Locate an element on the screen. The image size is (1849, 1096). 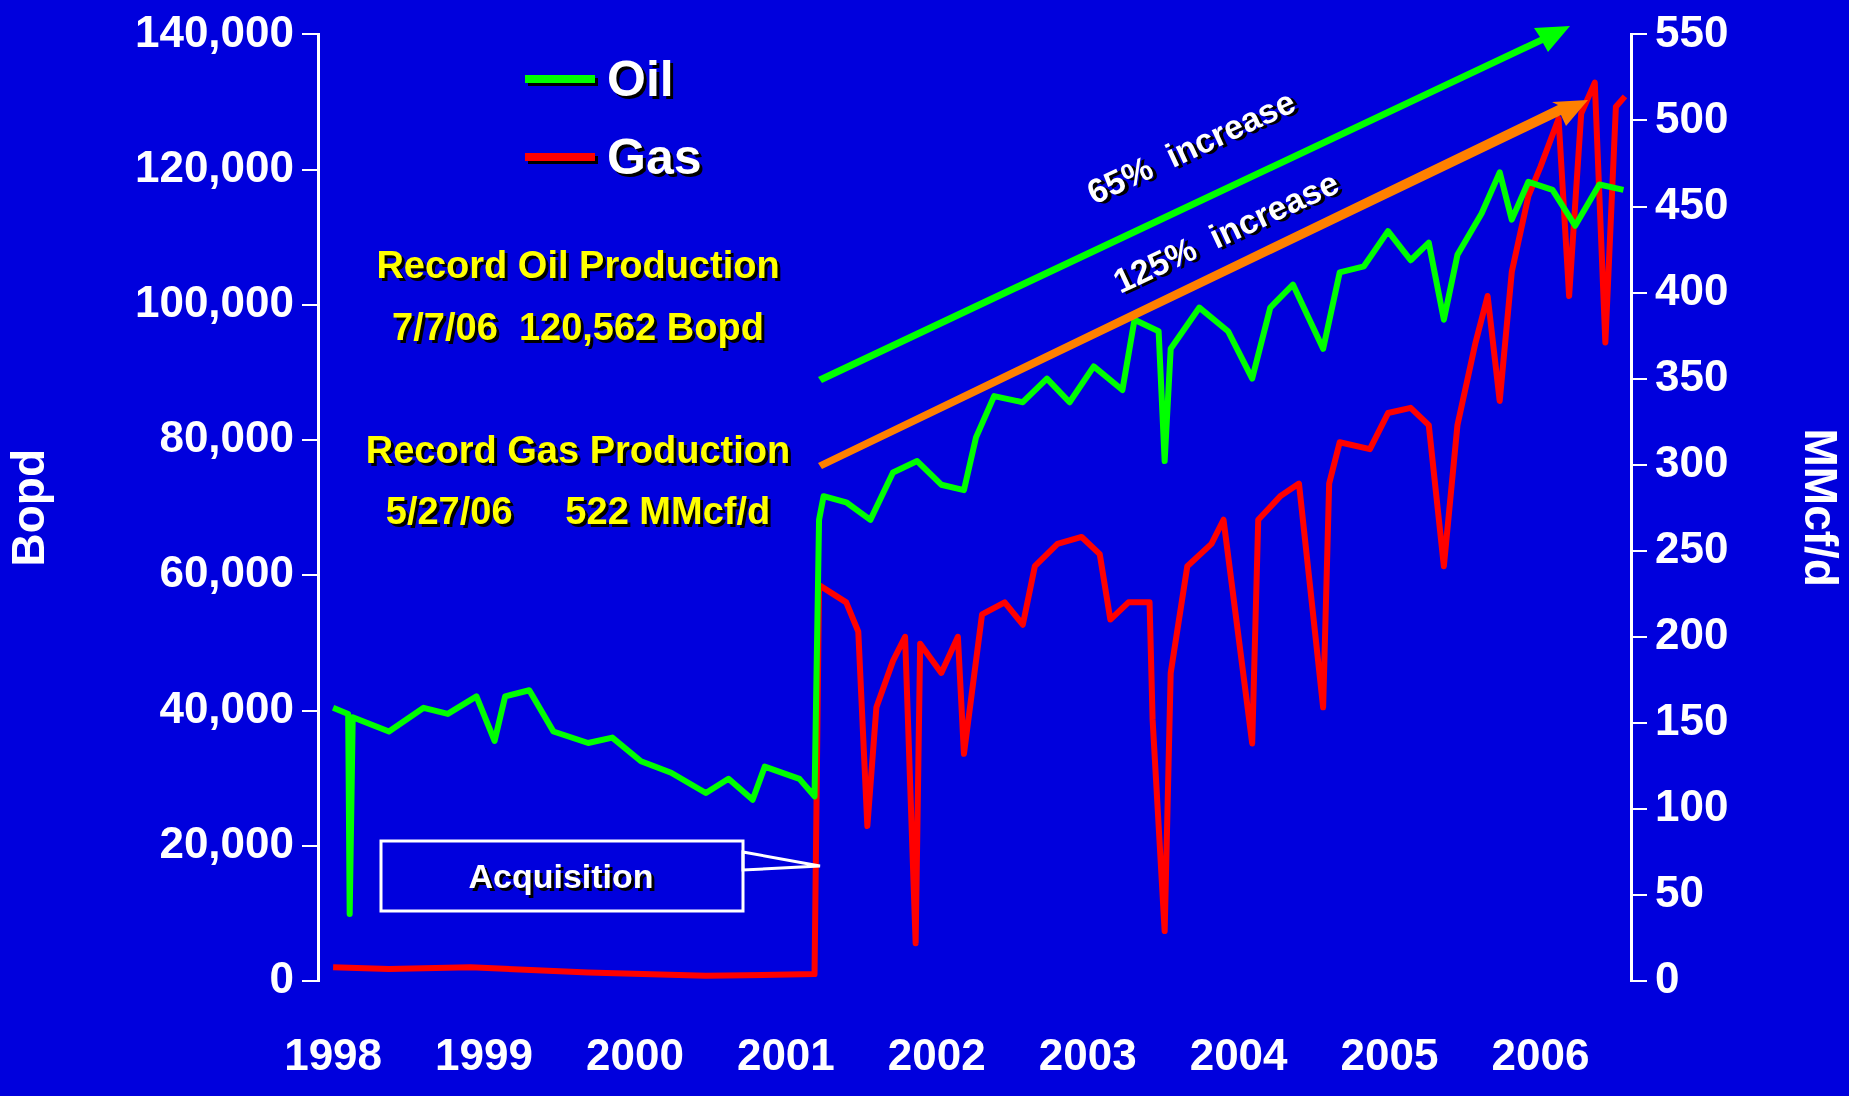
y2-tick-label: 500 is located at coordinates (1692, 117).